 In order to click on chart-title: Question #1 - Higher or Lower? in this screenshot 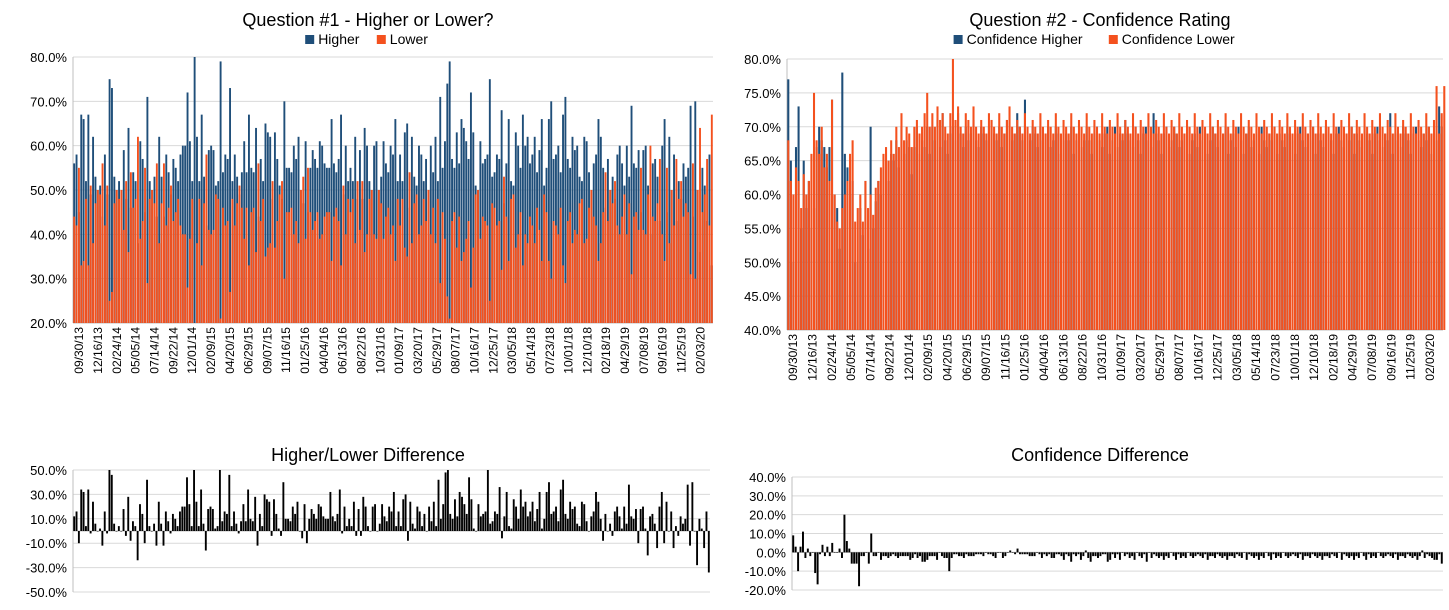, I will do `click(367, 20)`.